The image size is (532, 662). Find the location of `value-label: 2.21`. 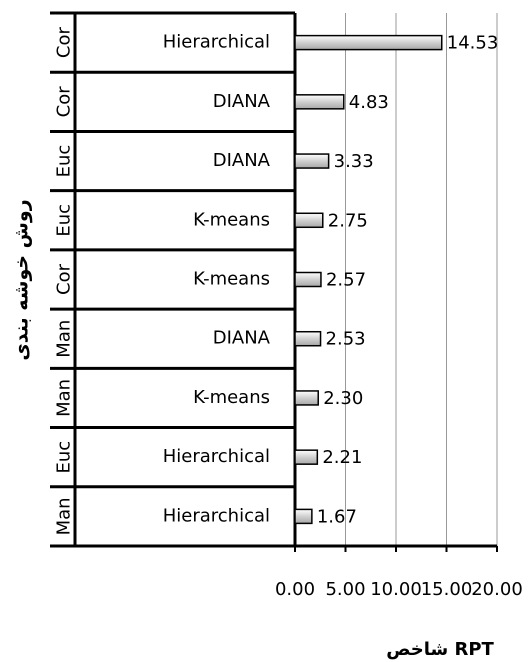

value-label: 2.21 is located at coordinates (342, 457).